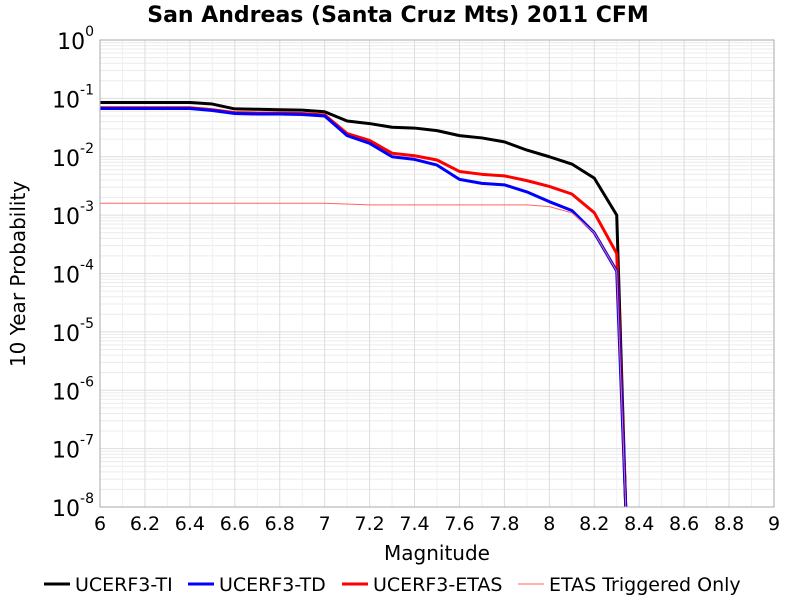 Image resolution: width=800 pixels, height=604 pixels. What do you see at coordinates (145, 524) in the screenshot?
I see `x-tick-label: 6.2` at bounding box center [145, 524].